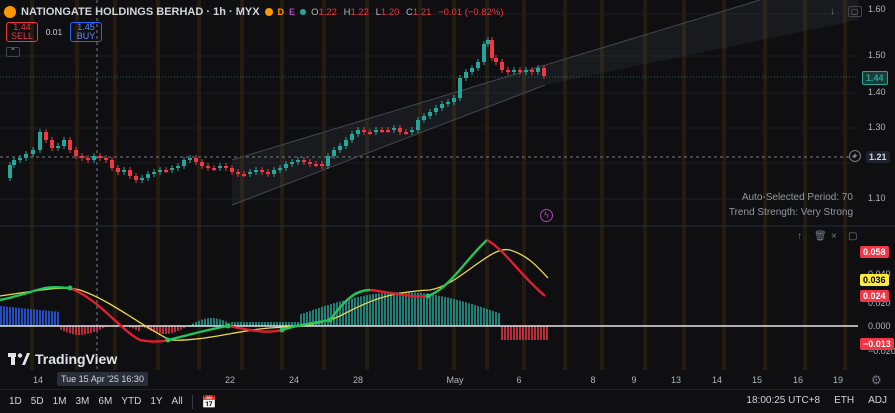  What do you see at coordinates (874, 252) in the screenshot?
I see `indicator-badge-red: 0.058` at bounding box center [874, 252].